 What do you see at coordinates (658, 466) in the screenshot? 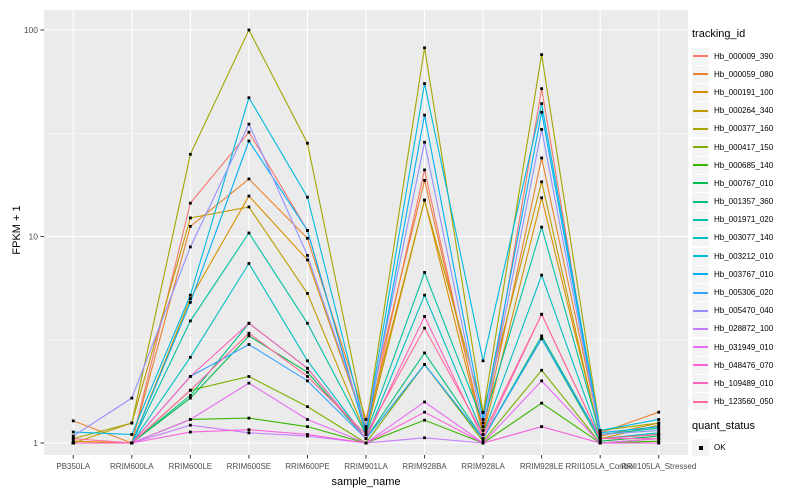
I see `x-tick-label: RRII105LA_Stressed` at bounding box center [658, 466].